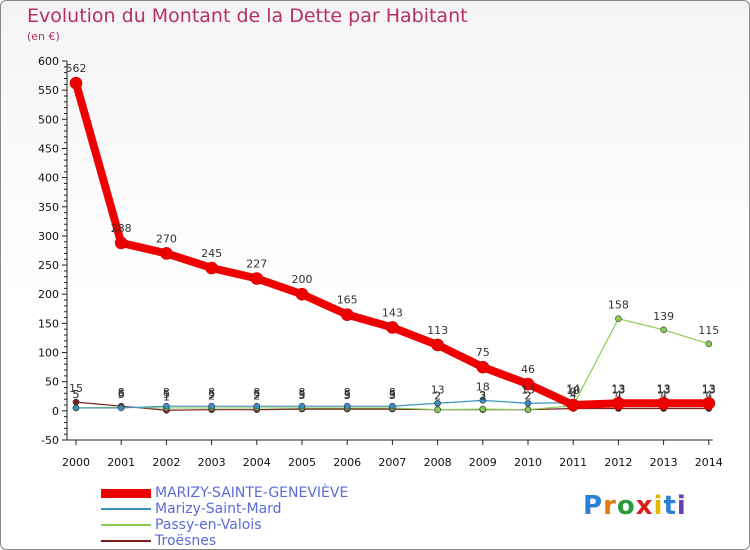 The width and height of the screenshot is (750, 550). I want to click on data-label: 227, so click(256, 263).